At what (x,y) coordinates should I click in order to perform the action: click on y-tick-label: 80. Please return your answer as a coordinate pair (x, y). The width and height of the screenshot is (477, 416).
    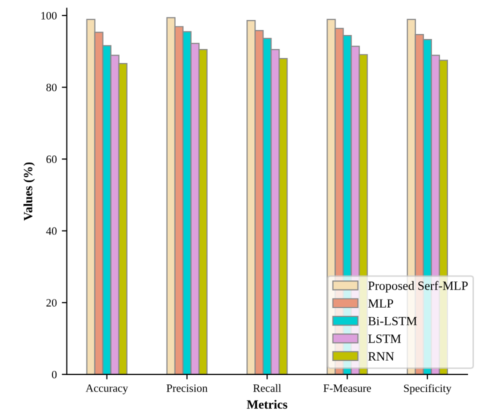
    Looking at the image, I should click on (51, 88).